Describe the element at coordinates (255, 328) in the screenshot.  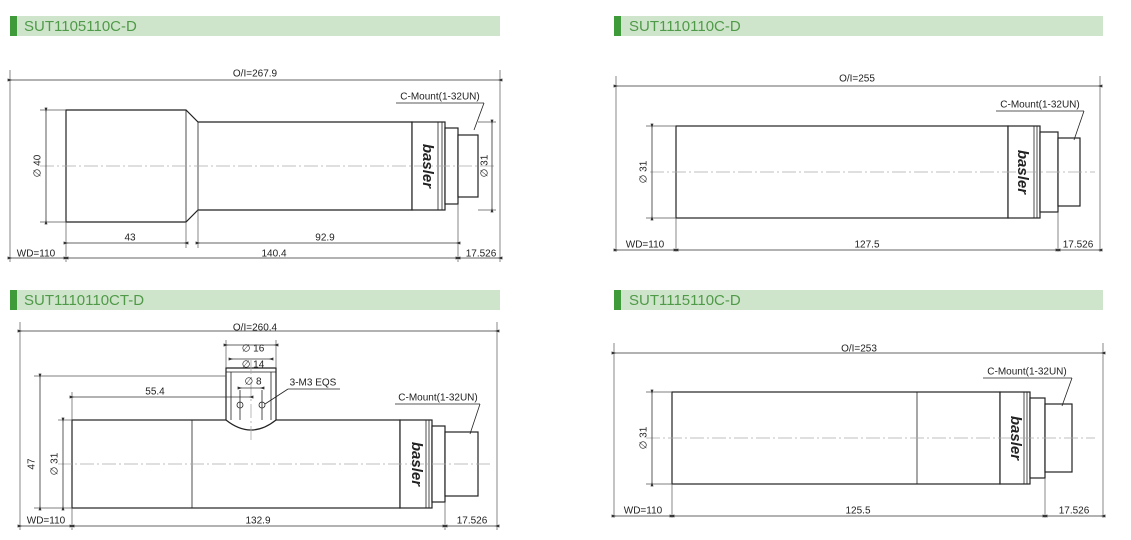
I see `overall-length: O/I=260.4` at that location.